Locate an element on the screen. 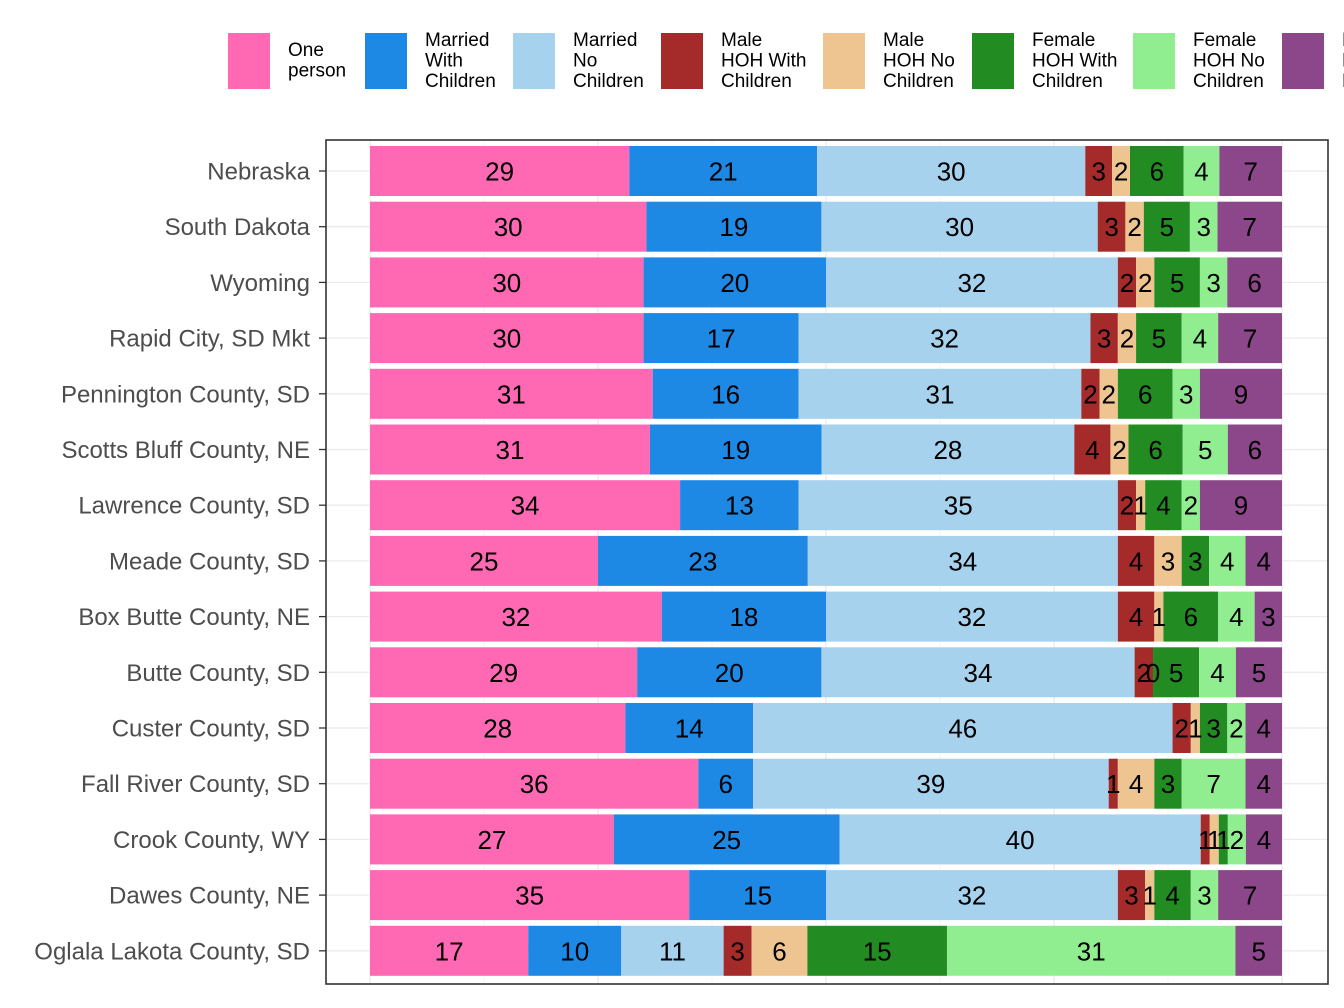 The width and height of the screenshot is (1344, 1008). value-label-female-hoh-with-children-oglala-lakota-county-sd: 15 is located at coordinates (877, 951).